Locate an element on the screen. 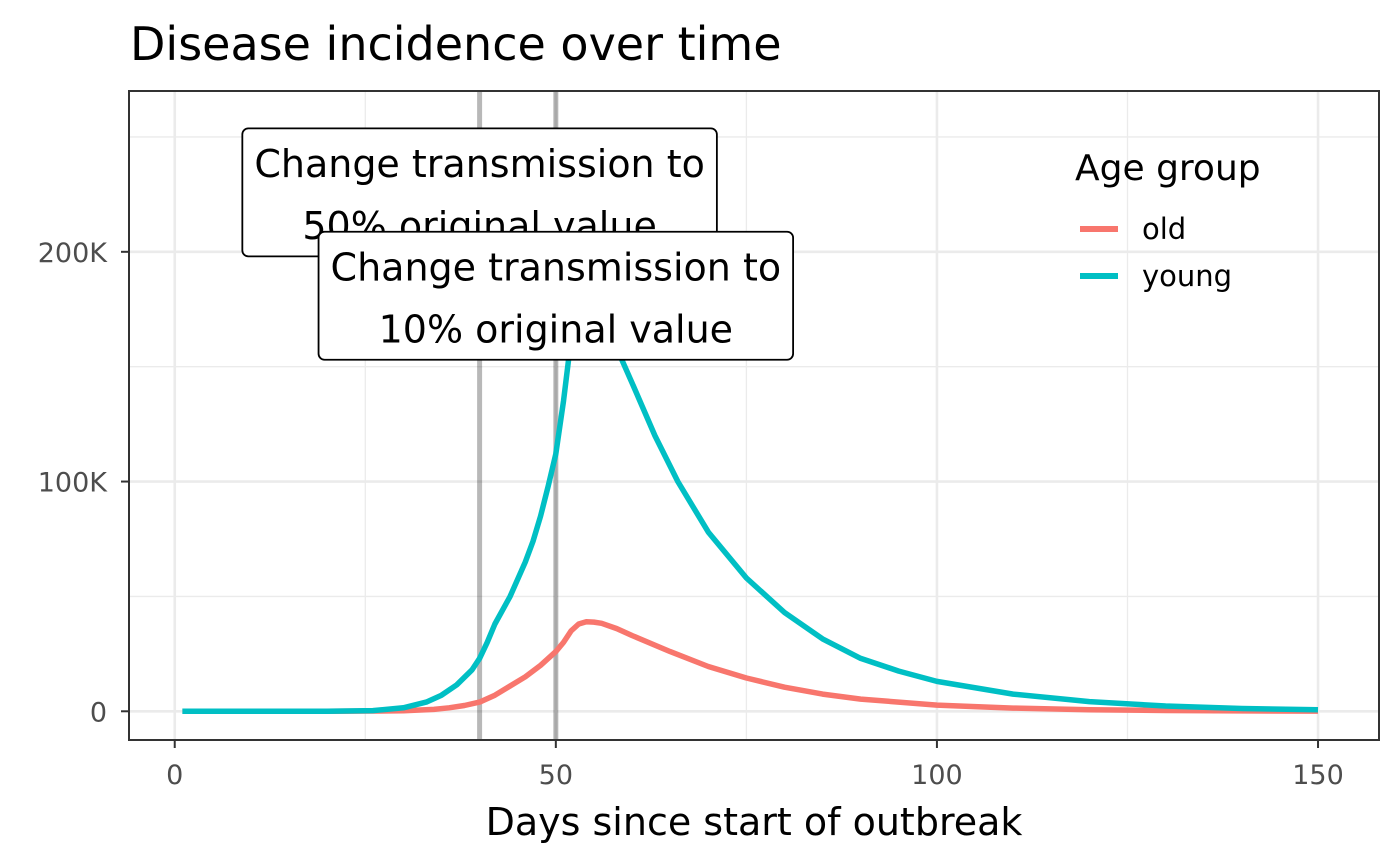 The image size is (1400, 865). legend: Age group old young is located at coordinates (1168, 220).